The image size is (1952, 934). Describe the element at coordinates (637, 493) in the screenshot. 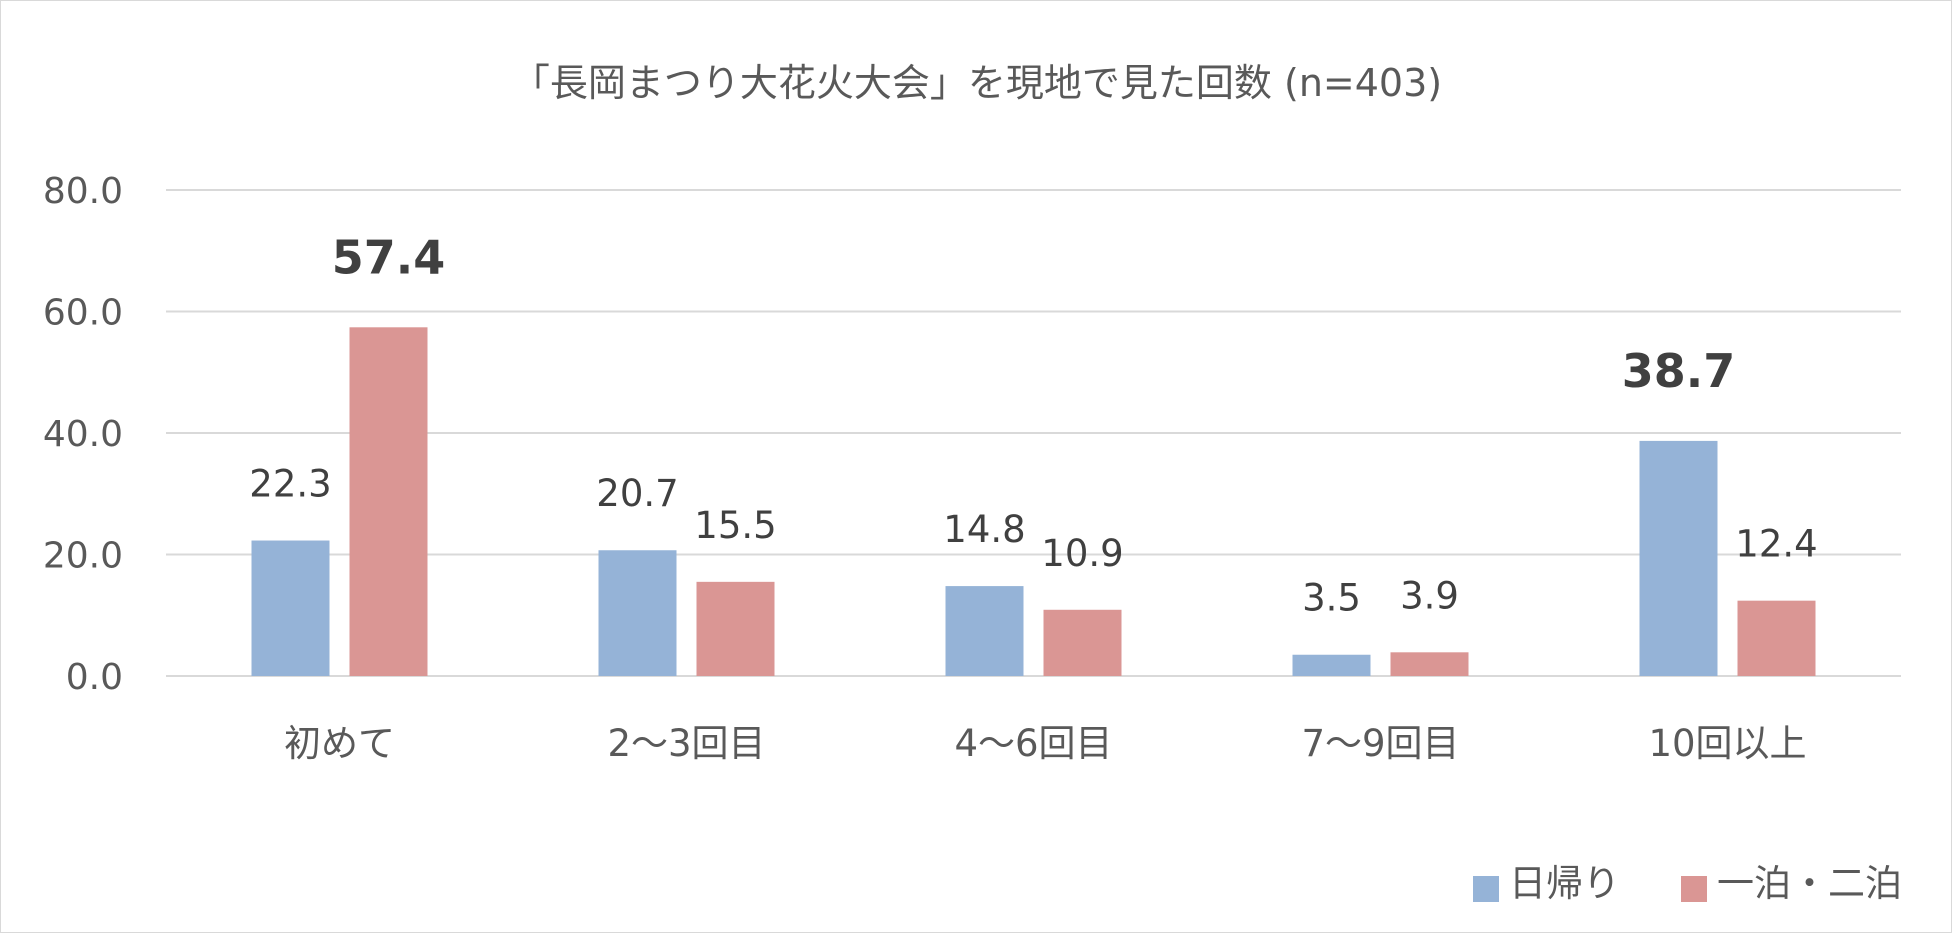

I see `data-label: 20.7` at that location.